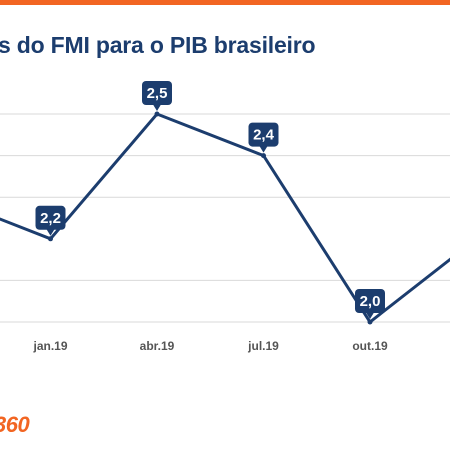  I want to click on chart-title: s do FMI para o PIB brasileiro, so click(158, 45).